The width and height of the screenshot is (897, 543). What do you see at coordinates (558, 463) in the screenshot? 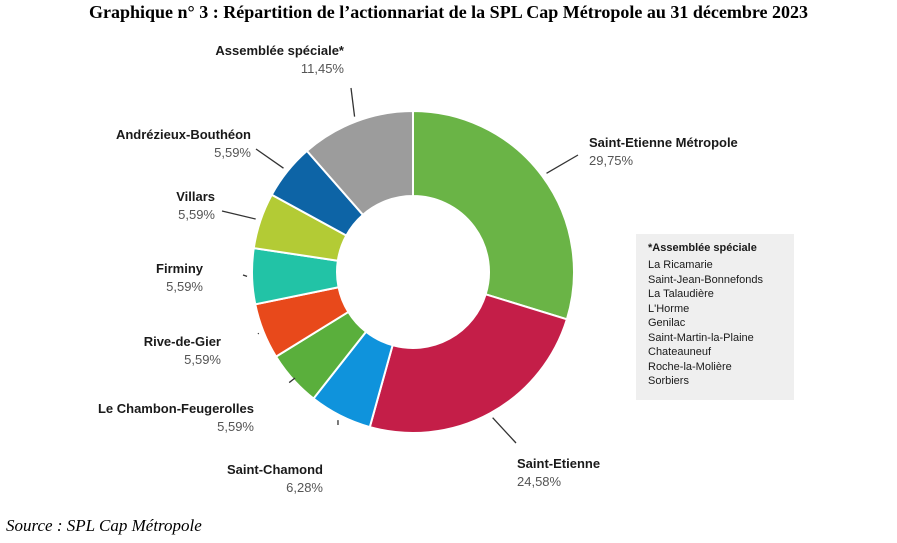
I see `slice-label: Saint-Etienne` at bounding box center [558, 463].